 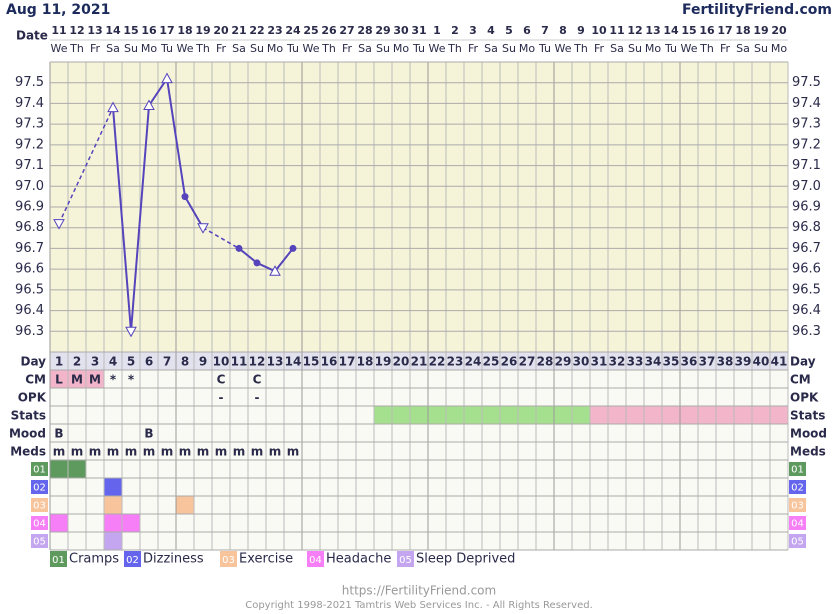 What do you see at coordinates (113, 362) in the screenshot?
I see `cycle-day: 4` at bounding box center [113, 362].